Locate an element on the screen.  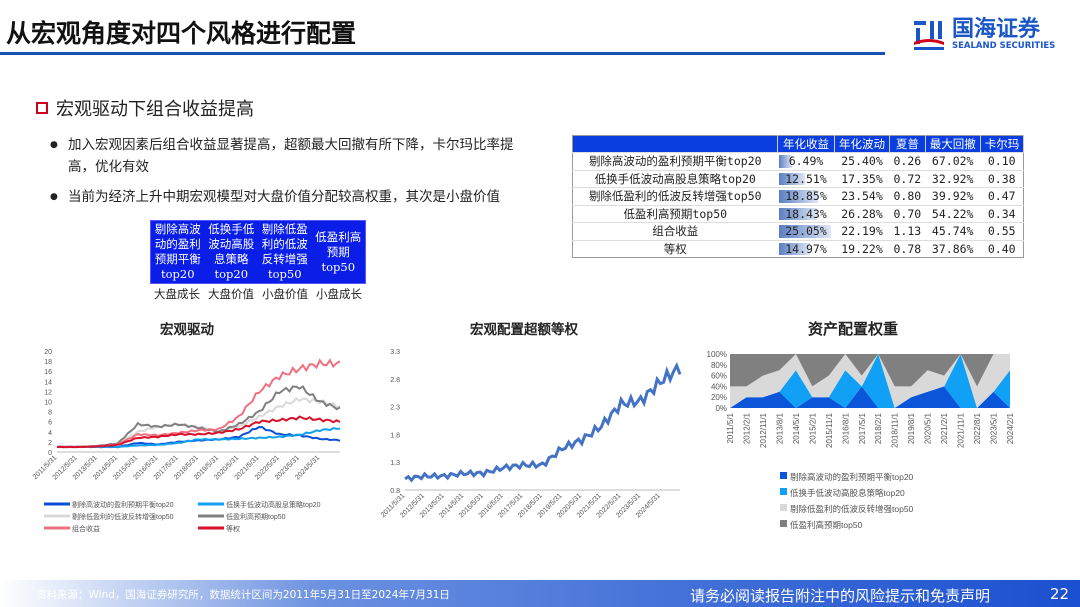
x-tick-label: 2012/2/1 is located at coordinates (746, 428).